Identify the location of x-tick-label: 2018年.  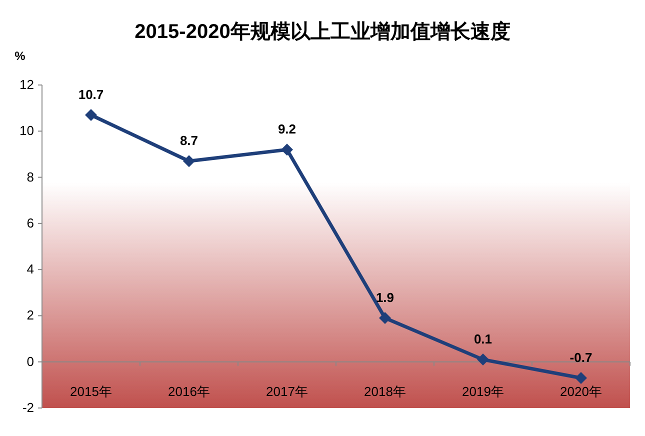
(385, 391).